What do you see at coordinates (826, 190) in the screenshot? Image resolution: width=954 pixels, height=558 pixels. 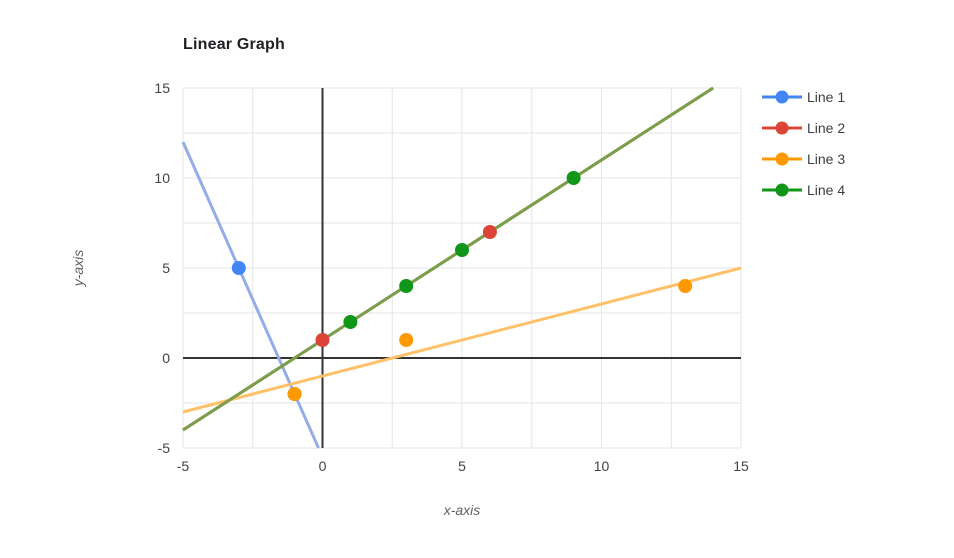 I see `legend-label: Line 4` at bounding box center [826, 190].